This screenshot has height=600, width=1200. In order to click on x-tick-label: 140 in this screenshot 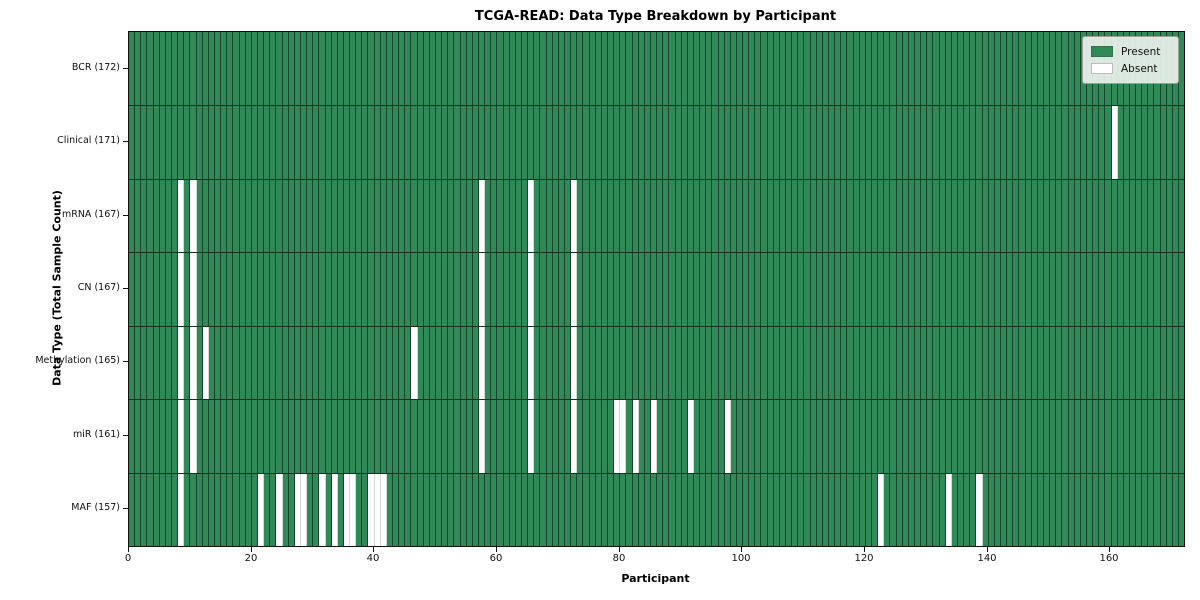, I will do `click(987, 558)`.